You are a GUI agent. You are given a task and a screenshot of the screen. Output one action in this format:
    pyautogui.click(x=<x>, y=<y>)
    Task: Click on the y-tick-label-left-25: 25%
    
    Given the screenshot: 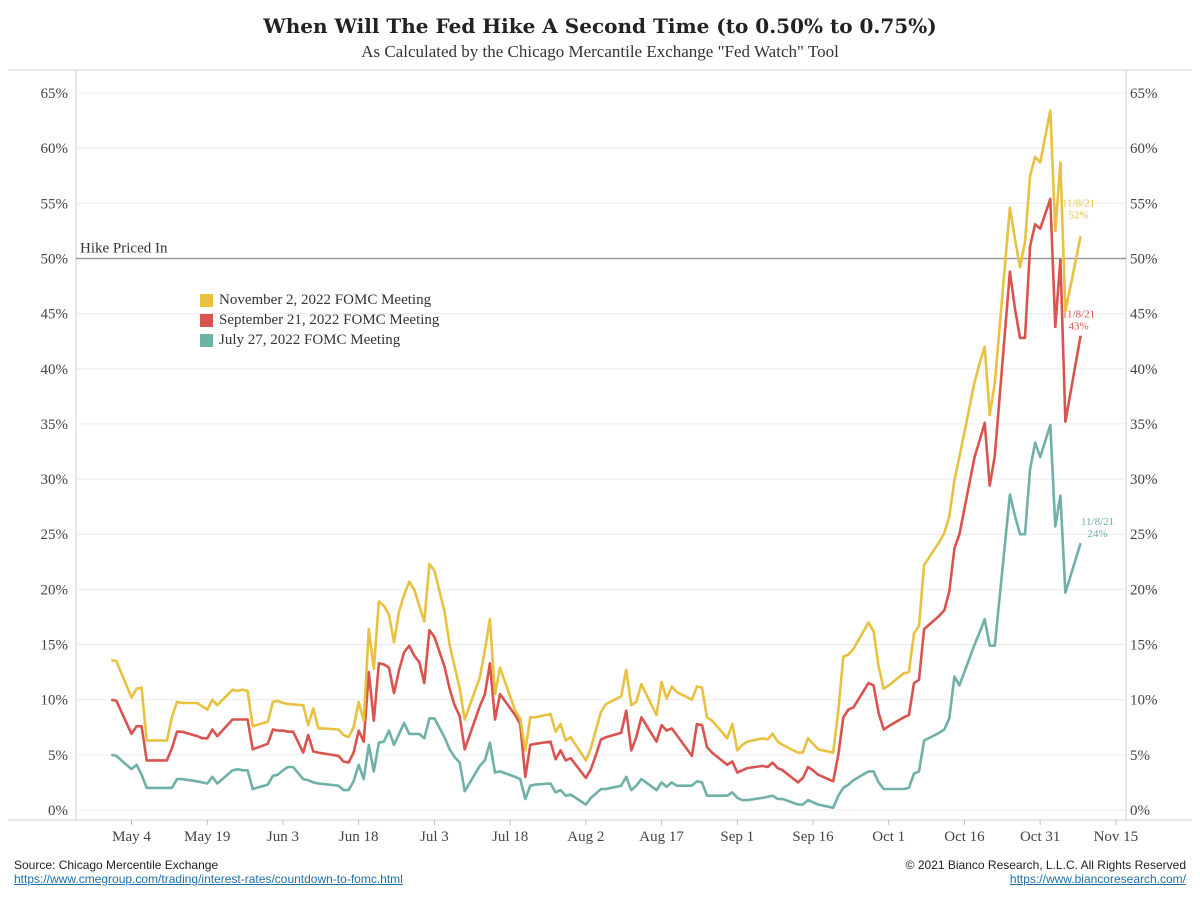 What is the action you would take?
    pyautogui.click(x=55, y=535)
    